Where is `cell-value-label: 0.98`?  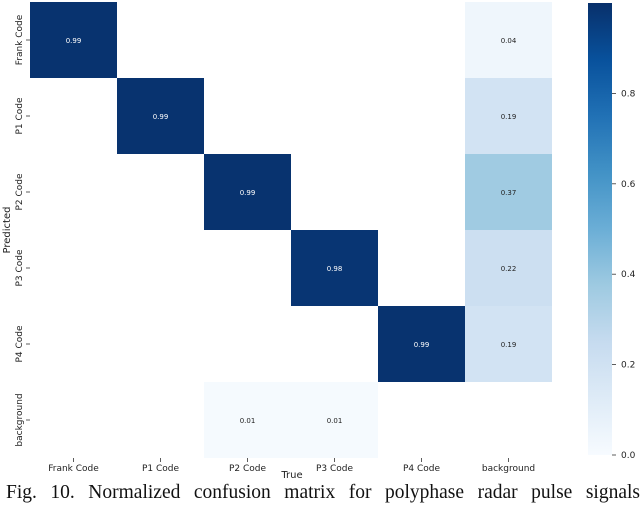 cell-value-label: 0.98 is located at coordinates (335, 269).